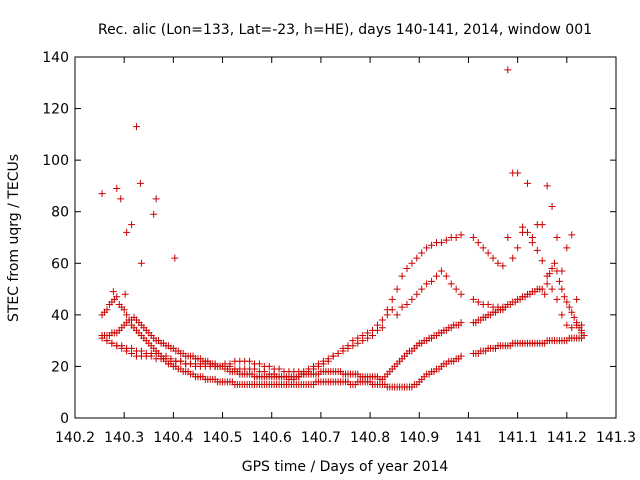 The height and width of the screenshot is (480, 640). I want to click on y-tick-label: 80, so click(60, 213).